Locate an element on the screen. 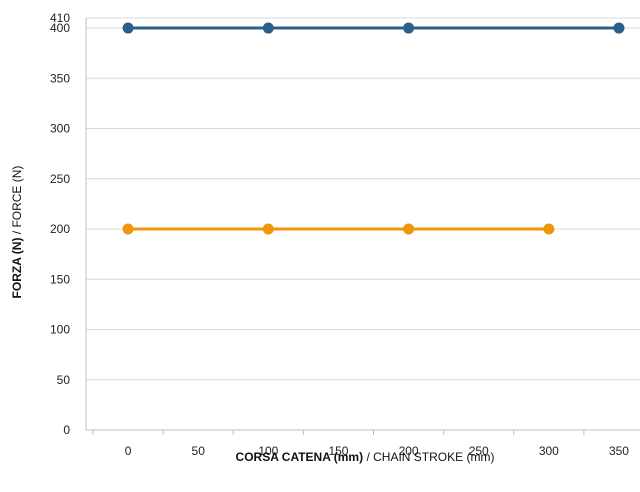 The height and width of the screenshot is (492, 640). y-tick-label: 250 is located at coordinates (60, 179).